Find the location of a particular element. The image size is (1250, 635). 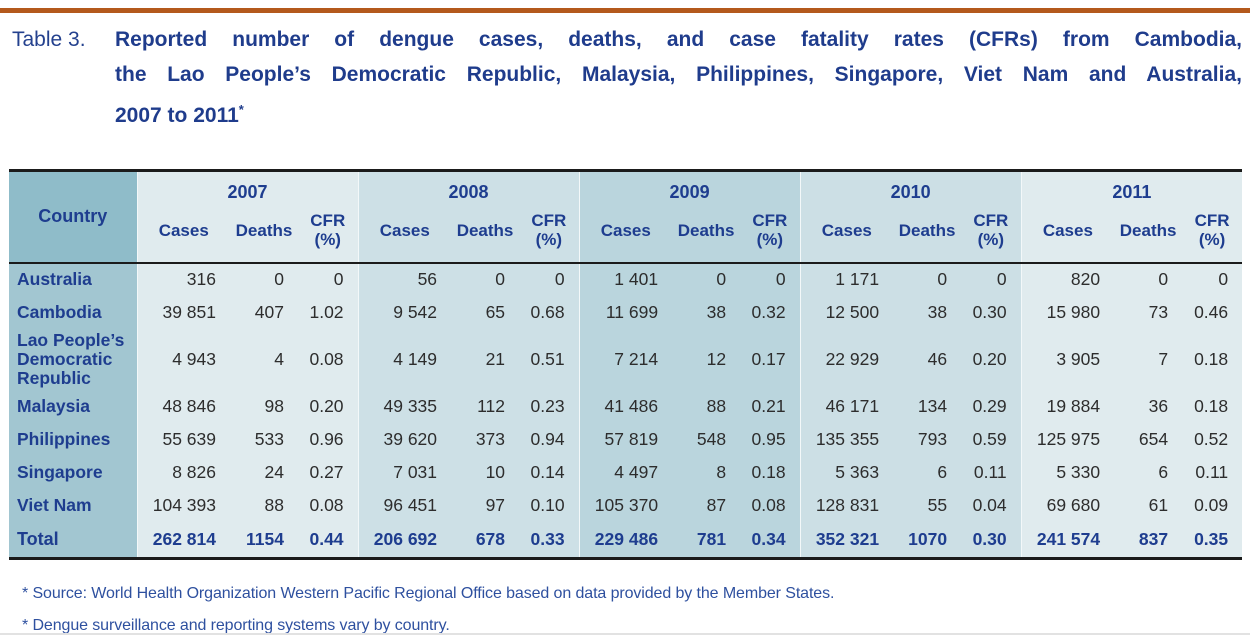

sub-header-cfr: CFR (%) is located at coordinates (1212, 234).